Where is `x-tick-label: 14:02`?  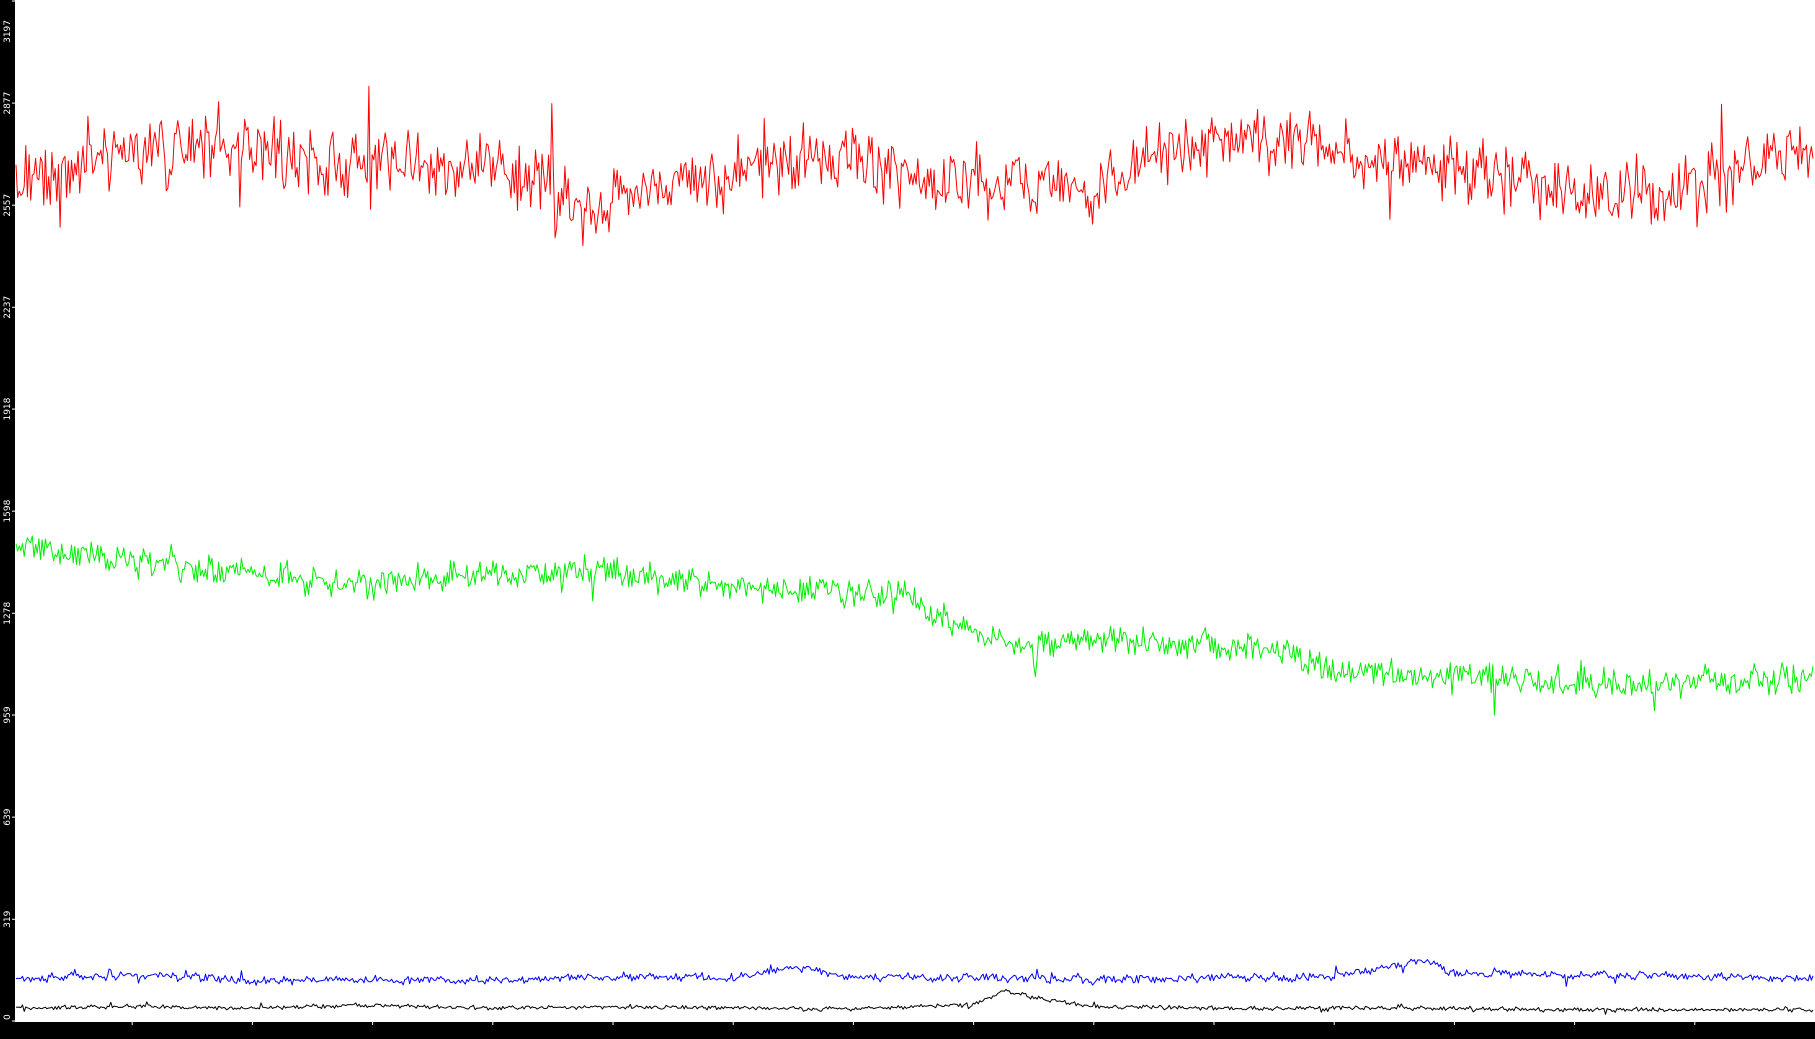
x-tick-label: 14:02 is located at coordinates (252, 1033).